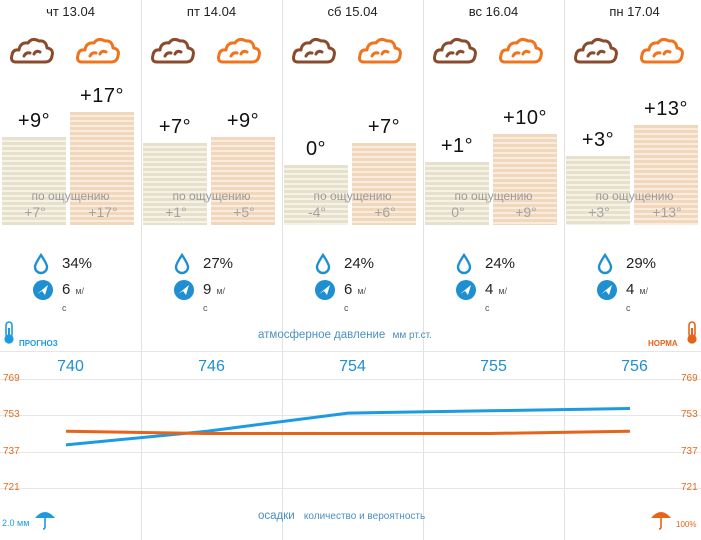  What do you see at coordinates (211, 11) in the screenshot?
I see `day-date: пт 14.04` at bounding box center [211, 11].